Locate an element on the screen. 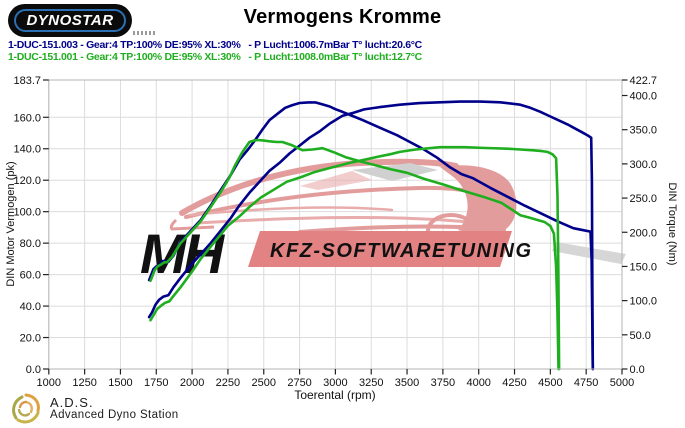 The image size is (685, 428). svg-text: 1000 is located at coordinates (49, 383).